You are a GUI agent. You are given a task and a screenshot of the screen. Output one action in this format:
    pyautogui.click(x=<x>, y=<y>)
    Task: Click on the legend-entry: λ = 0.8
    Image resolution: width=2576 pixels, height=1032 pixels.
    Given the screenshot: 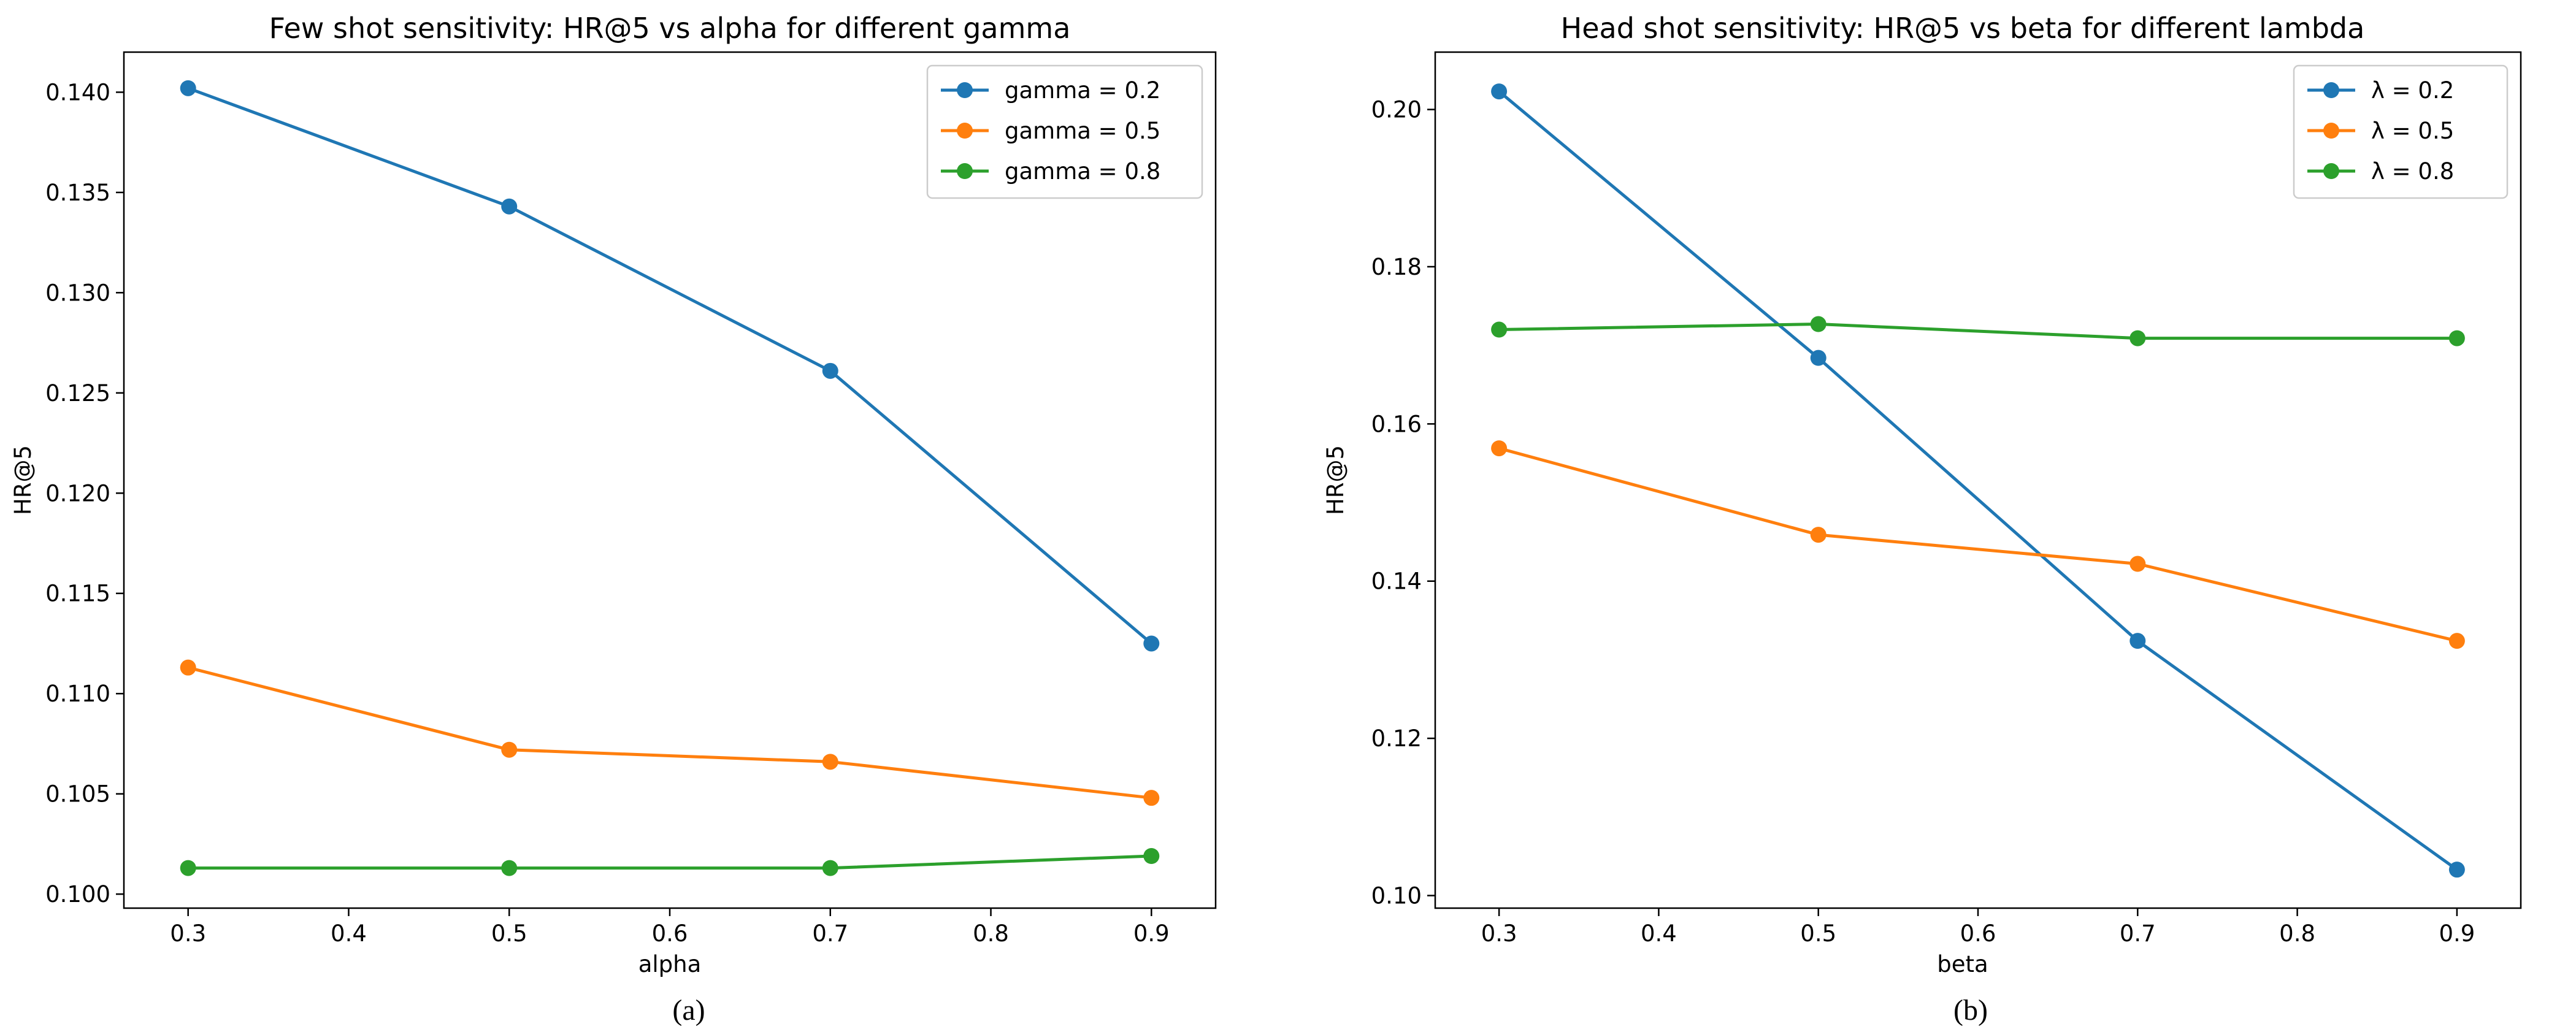 What is the action you would take?
    pyautogui.click(x=2380, y=171)
    